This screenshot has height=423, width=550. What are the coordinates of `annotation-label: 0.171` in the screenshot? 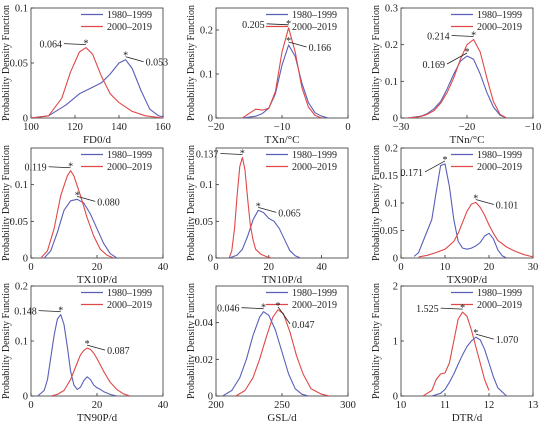 It's located at (412, 173).